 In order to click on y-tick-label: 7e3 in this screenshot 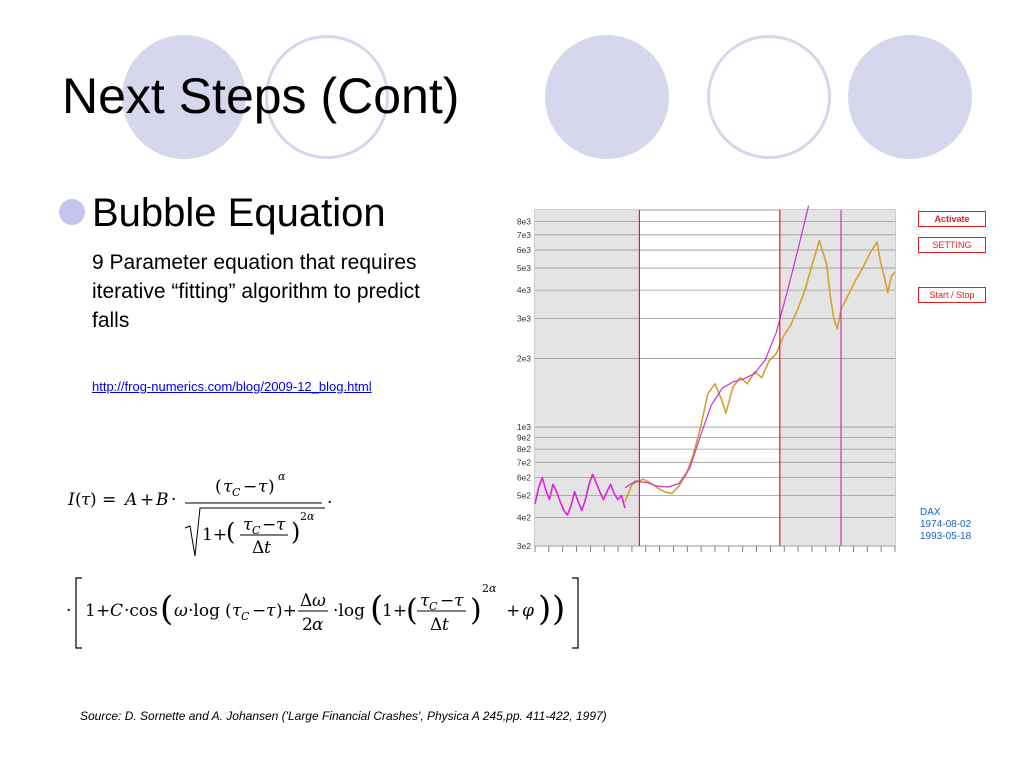, I will do `click(524, 235)`.